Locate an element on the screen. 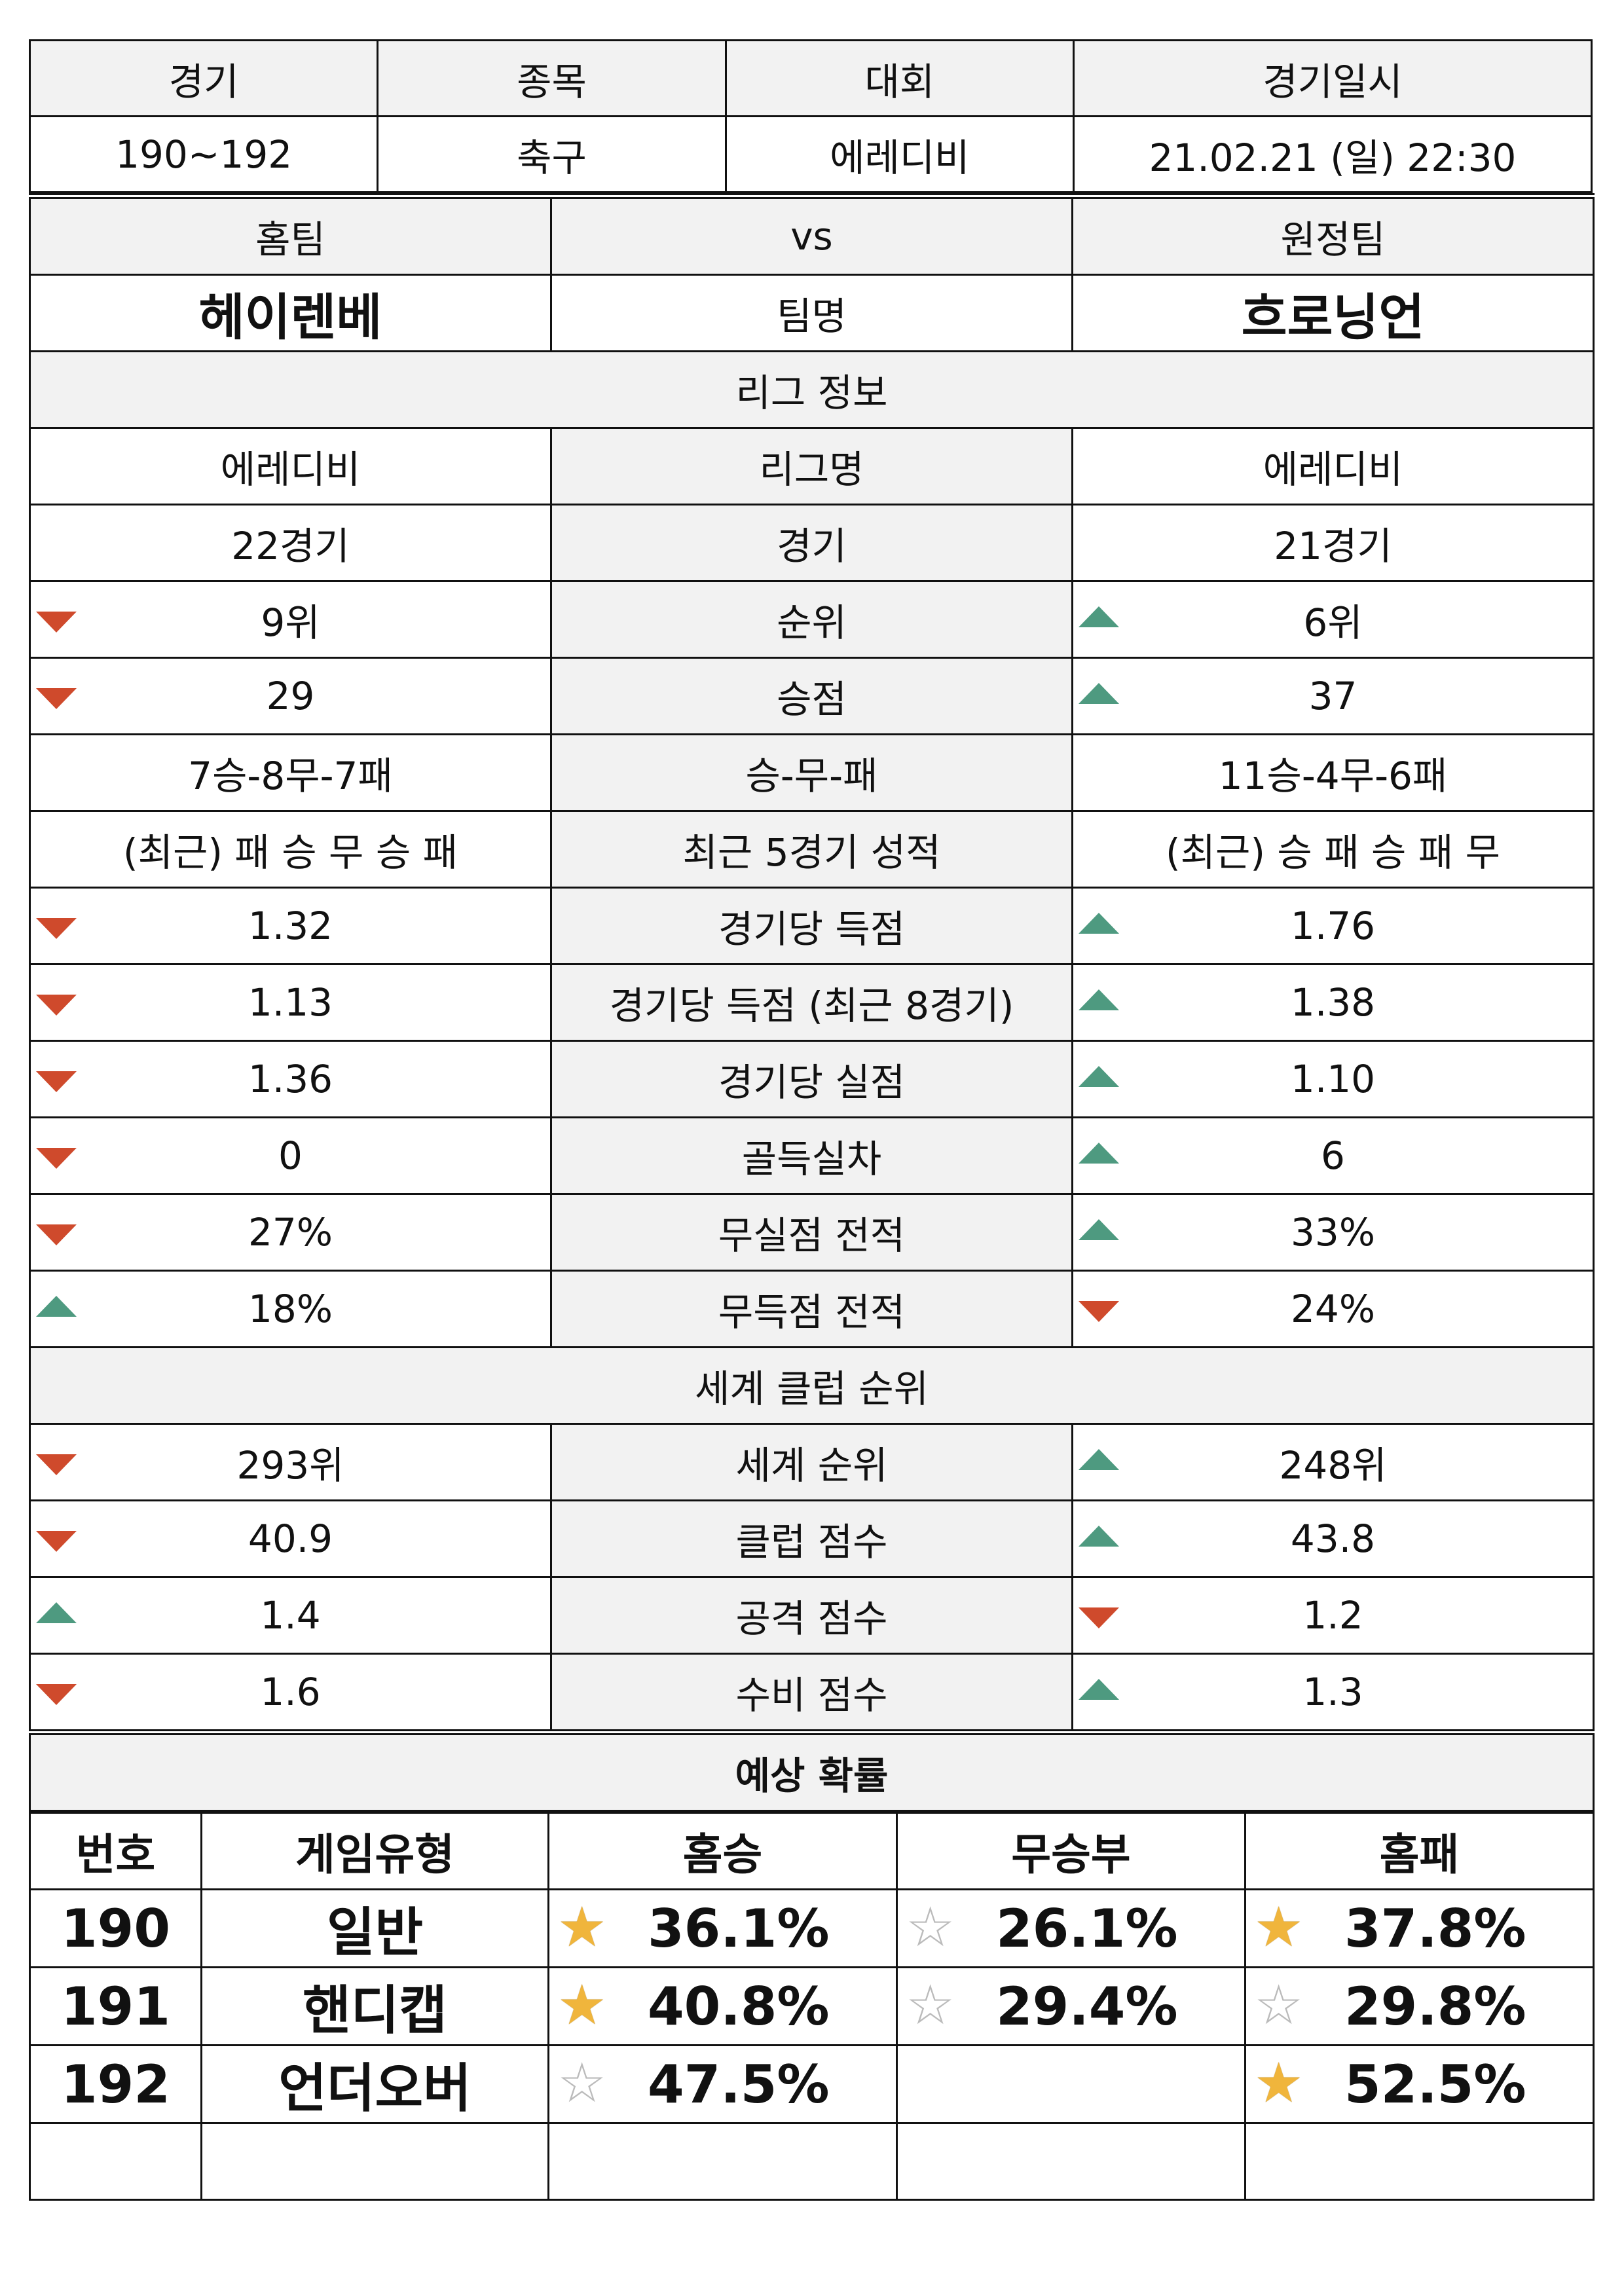  world-label-text: 수비 점수 is located at coordinates (811, 1695).